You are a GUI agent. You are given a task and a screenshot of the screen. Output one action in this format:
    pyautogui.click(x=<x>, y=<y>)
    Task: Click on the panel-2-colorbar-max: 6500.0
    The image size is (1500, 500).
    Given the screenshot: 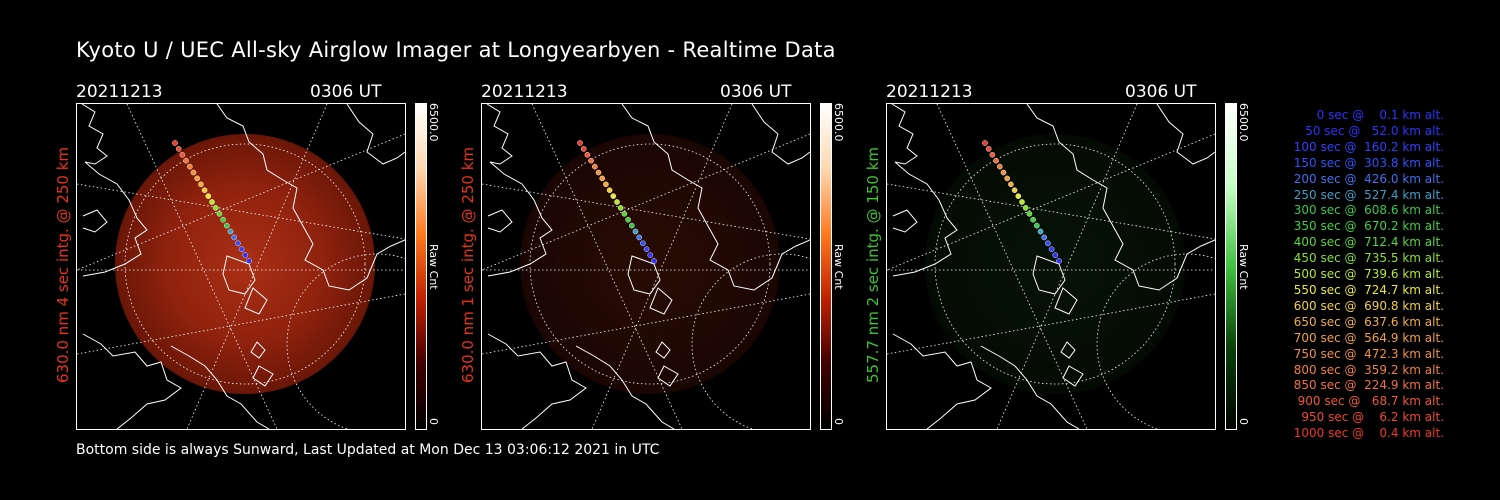 What is the action you would take?
    pyautogui.click(x=838, y=122)
    